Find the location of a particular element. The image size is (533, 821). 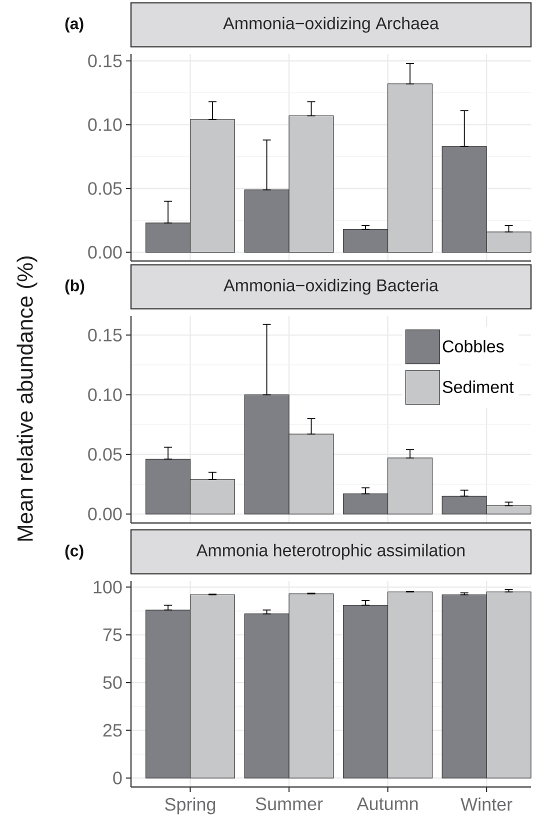

y-tick-label: 75 is located at coordinates (112, 635).